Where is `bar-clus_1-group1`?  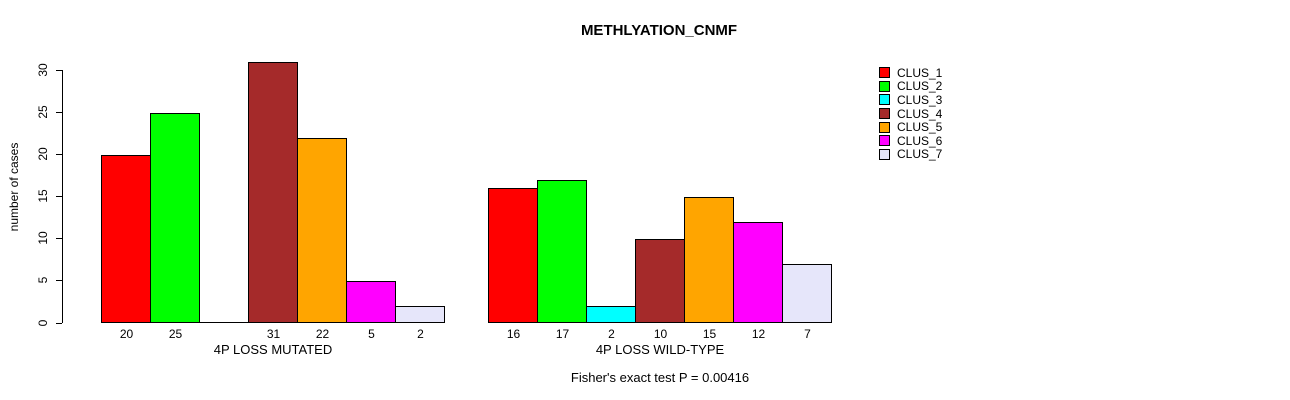 bar-clus_1-group1 is located at coordinates (126, 239).